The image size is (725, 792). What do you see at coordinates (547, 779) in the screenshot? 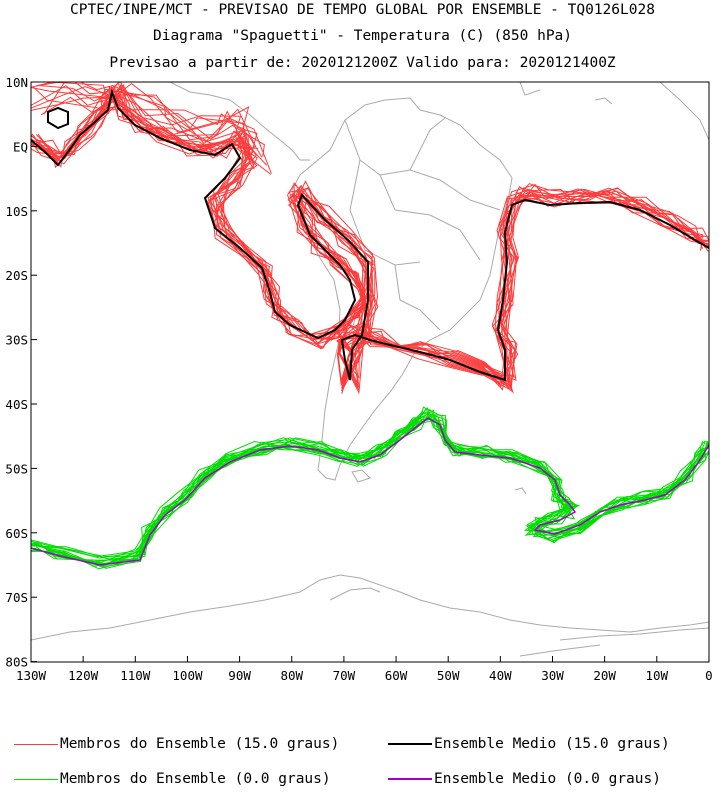
I see `legend-mean-0-label: Ensemble Medio (0.0 graus)` at bounding box center [547, 779].